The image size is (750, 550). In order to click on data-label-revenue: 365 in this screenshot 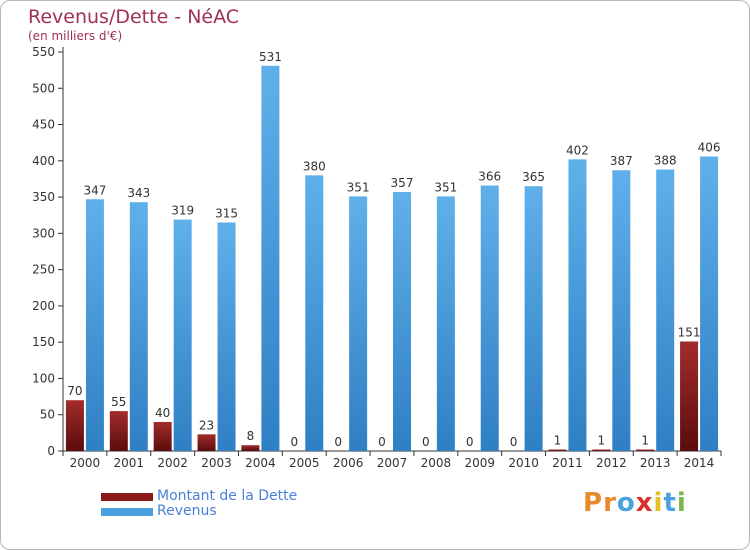, I will do `click(533, 177)`.